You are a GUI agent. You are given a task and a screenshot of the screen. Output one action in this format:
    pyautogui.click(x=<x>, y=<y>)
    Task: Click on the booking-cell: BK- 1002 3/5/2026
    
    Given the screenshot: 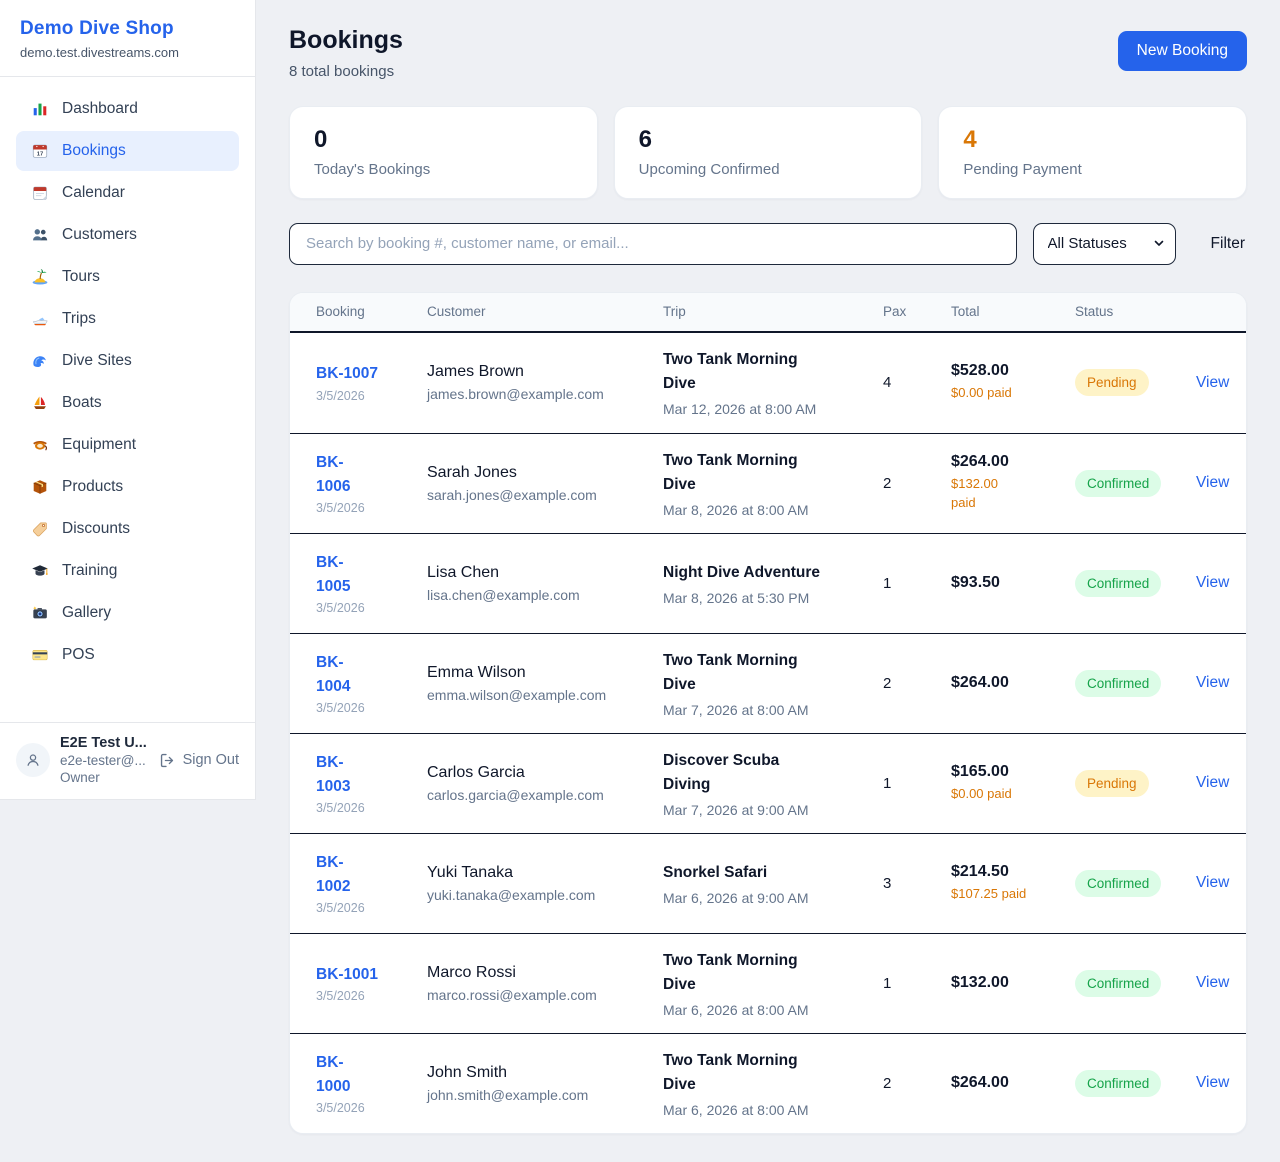 What is the action you would take?
    pyautogui.click(x=371, y=883)
    